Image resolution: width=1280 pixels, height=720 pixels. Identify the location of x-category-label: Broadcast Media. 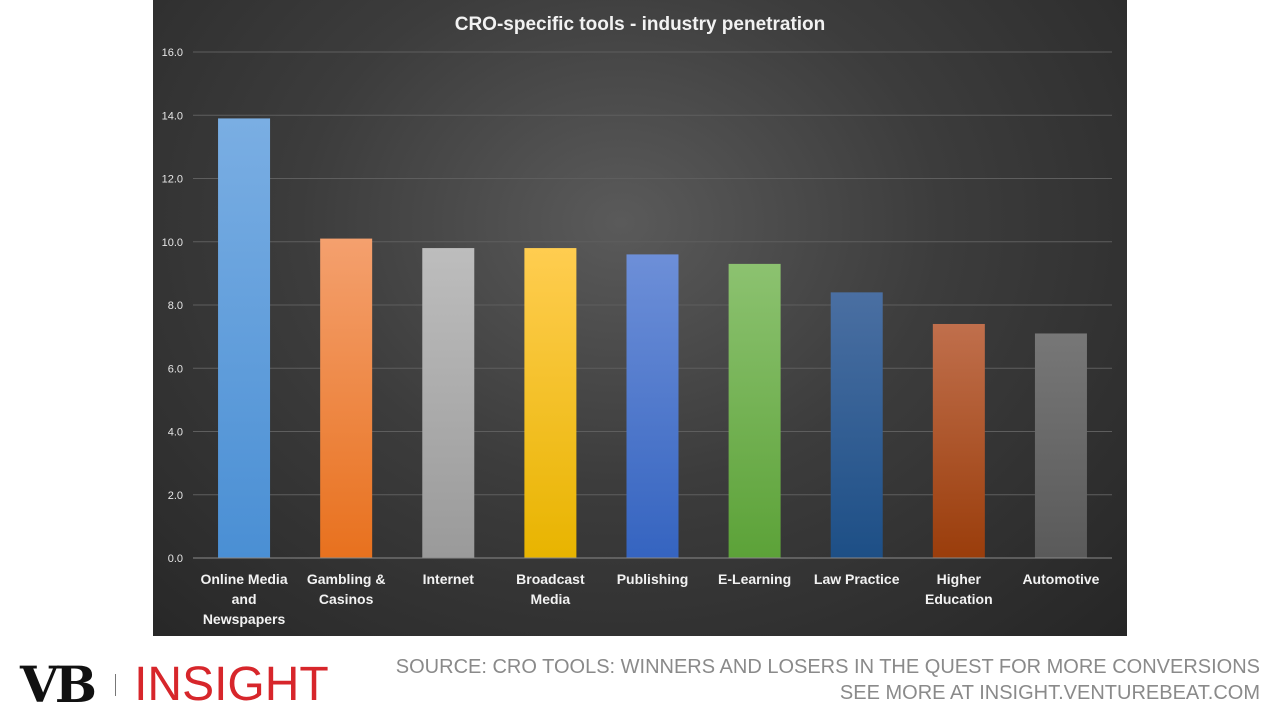
(550, 589).